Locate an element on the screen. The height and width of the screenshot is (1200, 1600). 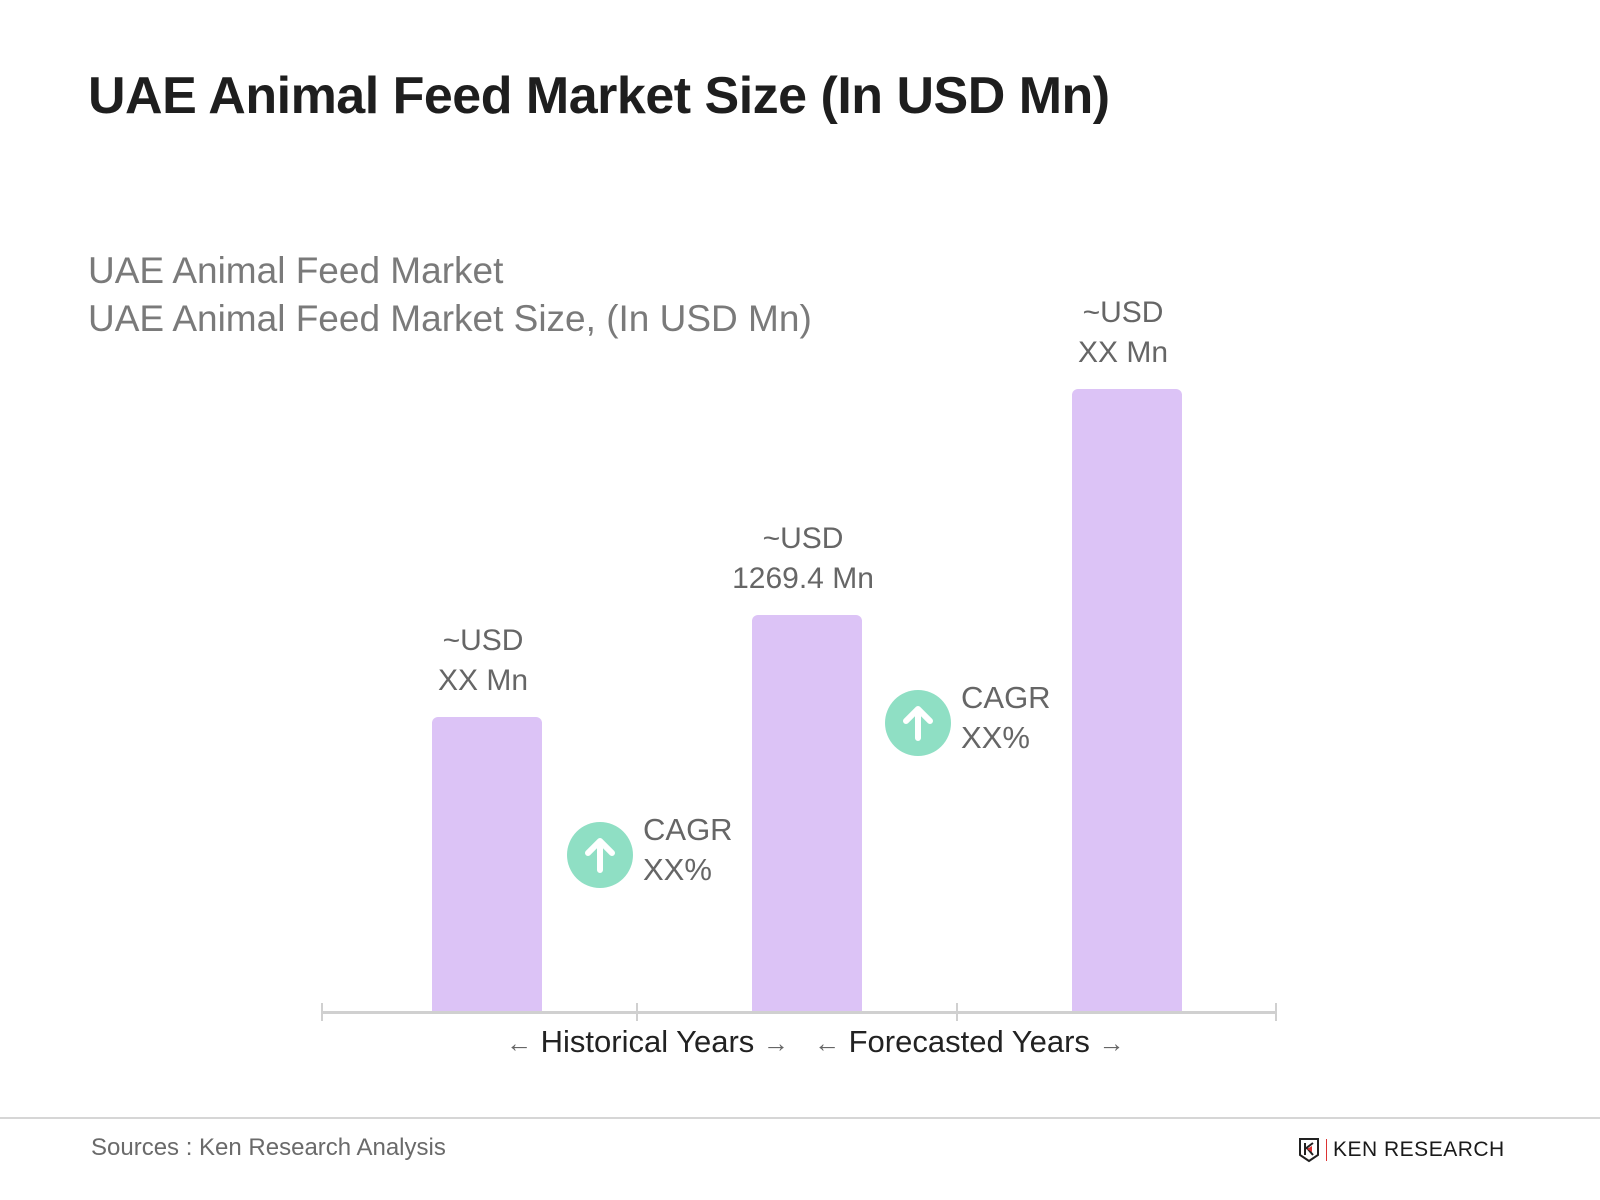
source-note: Sources : Ken Research Analysis is located at coordinates (268, 1147).